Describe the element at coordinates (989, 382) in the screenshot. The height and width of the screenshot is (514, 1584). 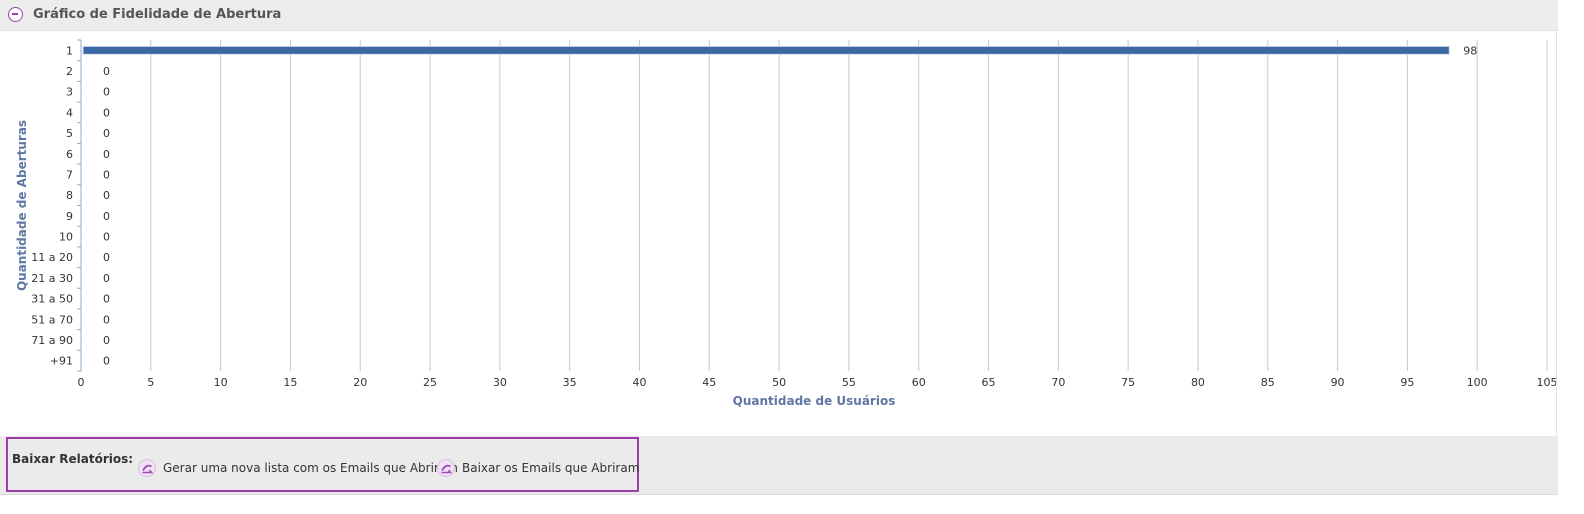
I see `x-tick-label: 65` at that location.